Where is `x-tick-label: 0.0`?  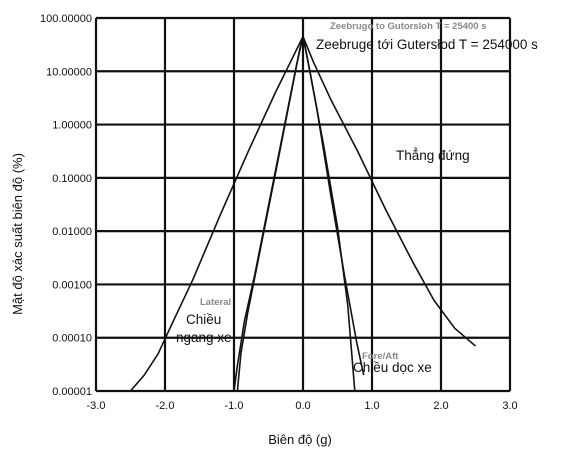 x-tick-label: 0.0 is located at coordinates (302, 406).